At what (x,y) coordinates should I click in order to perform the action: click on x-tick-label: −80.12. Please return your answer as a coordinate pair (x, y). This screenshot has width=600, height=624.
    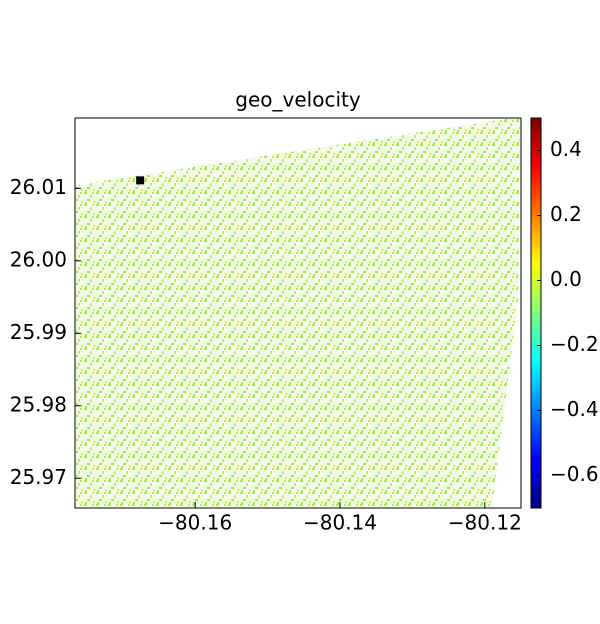
    Looking at the image, I should click on (485, 523).